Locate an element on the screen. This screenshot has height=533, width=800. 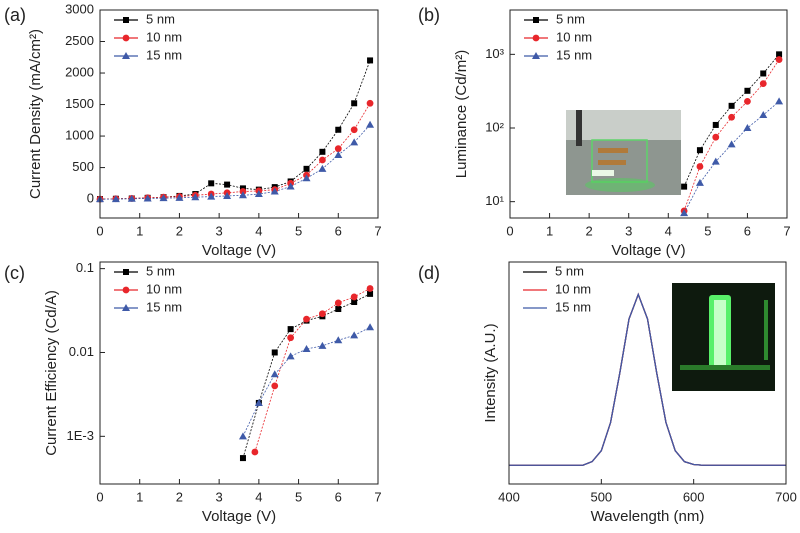
y-tick-label: 1000 is located at coordinates (79, 134).